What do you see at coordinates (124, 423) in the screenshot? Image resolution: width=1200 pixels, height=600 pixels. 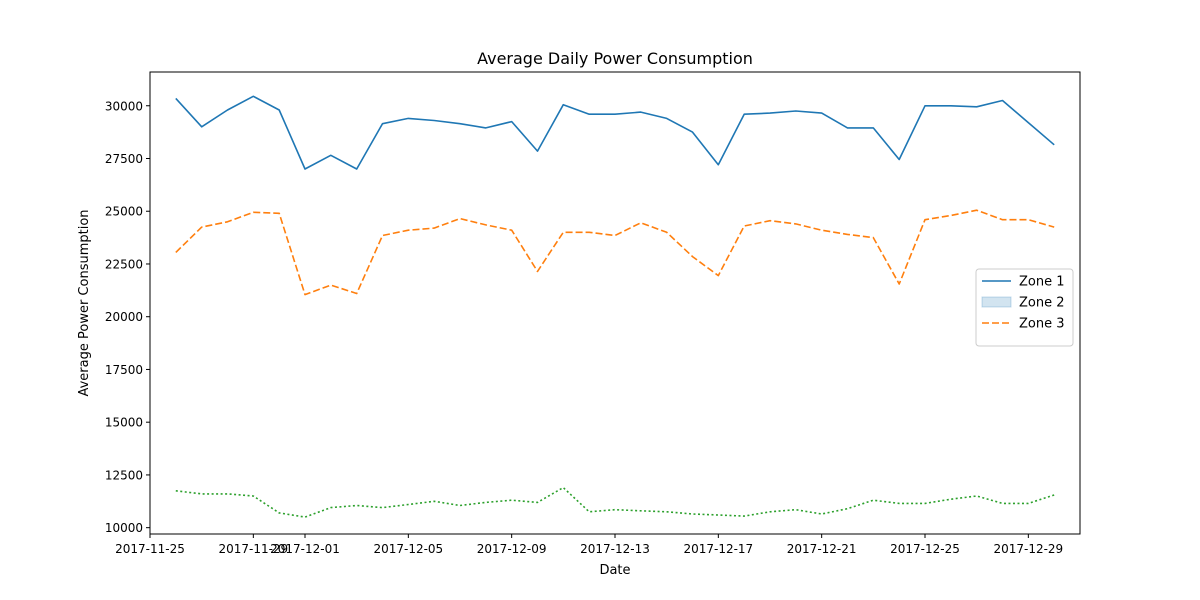 I see `y-tick-label: 15000` at bounding box center [124, 423].